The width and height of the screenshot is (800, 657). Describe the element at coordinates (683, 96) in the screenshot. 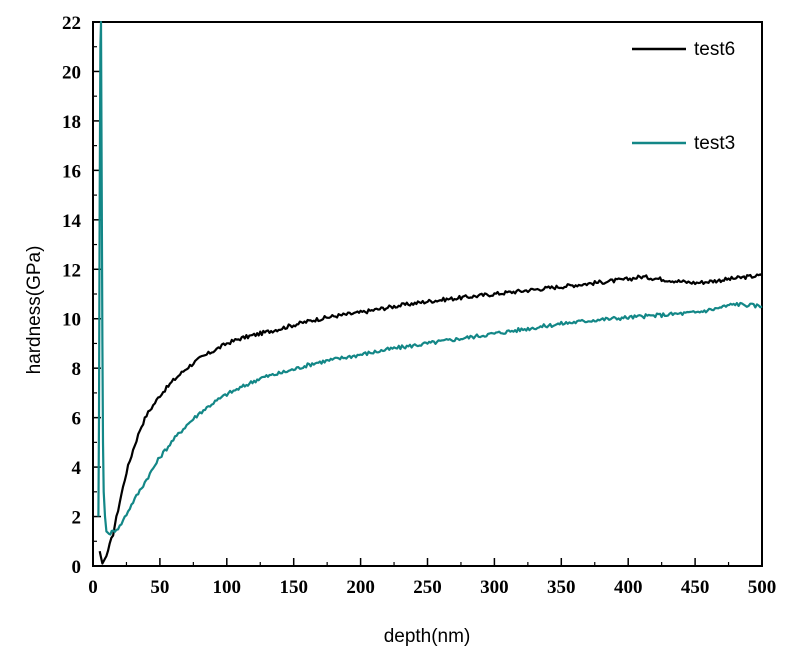

I see `legend: test6 test3` at that location.